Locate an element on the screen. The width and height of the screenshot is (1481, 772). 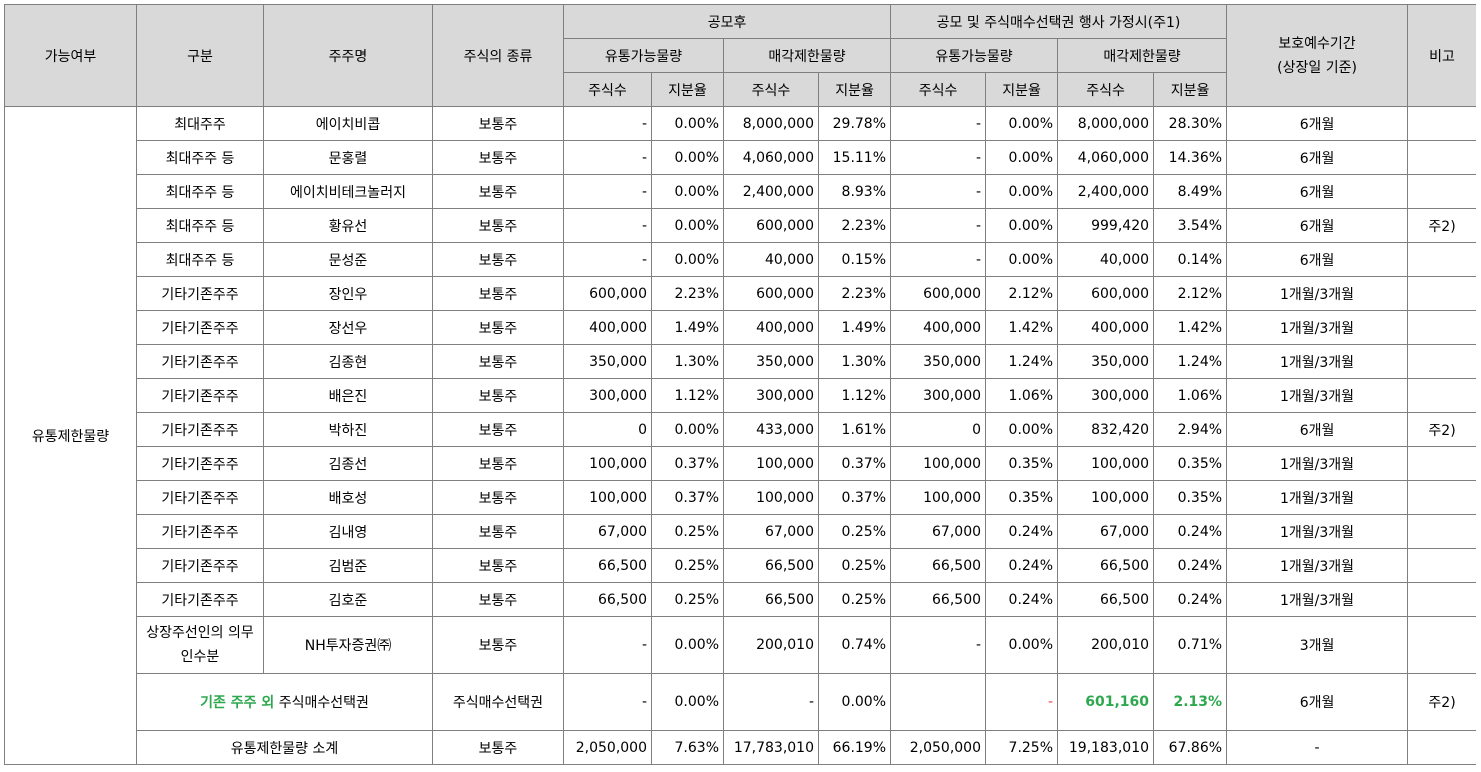
subtotal-b-tradable-shares: 2,050,000 is located at coordinates (938, 747).